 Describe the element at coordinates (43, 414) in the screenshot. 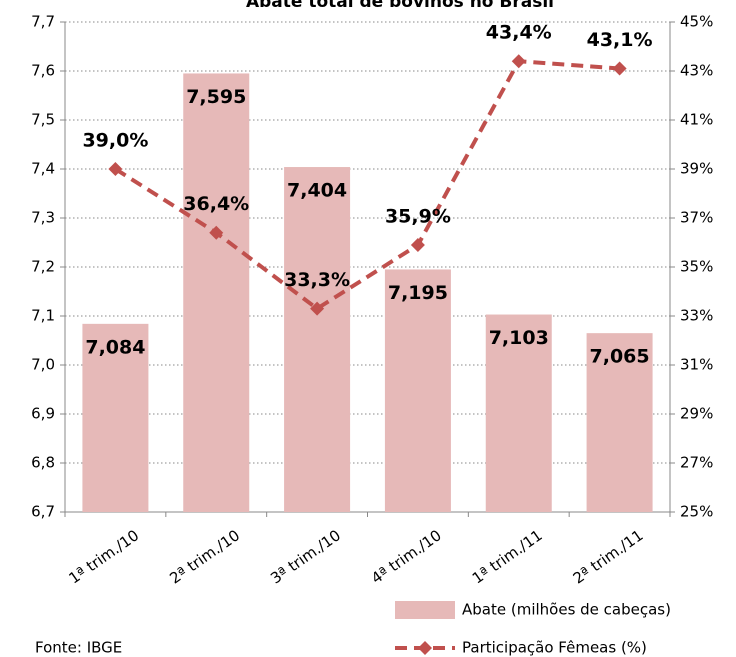

I see `y-tick-label: 6,9` at that location.